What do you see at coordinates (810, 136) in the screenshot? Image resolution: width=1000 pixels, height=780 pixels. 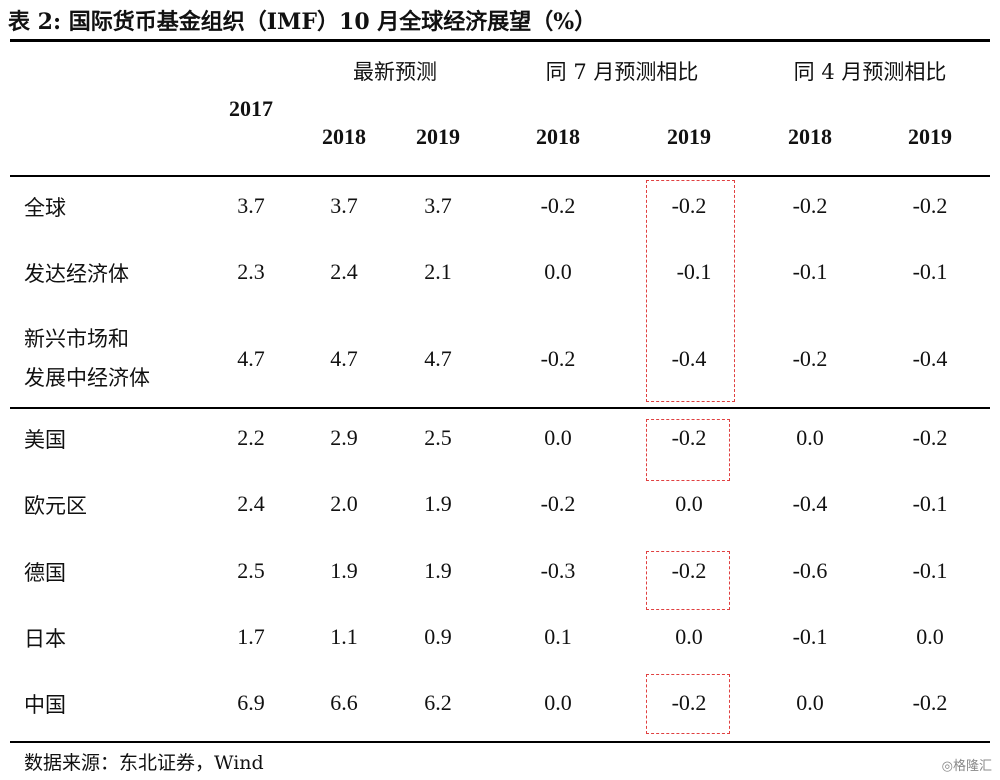 I see `header-april-2018: 2018` at bounding box center [810, 136].